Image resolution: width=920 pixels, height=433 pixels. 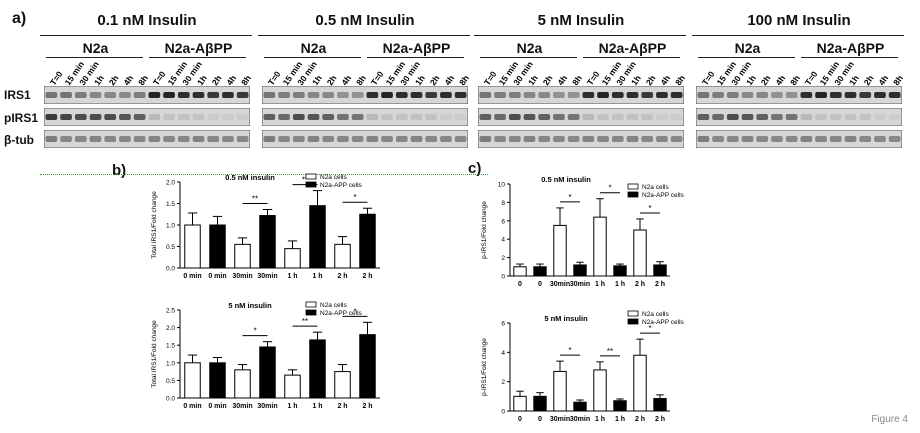 I want to click on blot-group-title: 5 nM Insulin, so click(x=581, y=20).